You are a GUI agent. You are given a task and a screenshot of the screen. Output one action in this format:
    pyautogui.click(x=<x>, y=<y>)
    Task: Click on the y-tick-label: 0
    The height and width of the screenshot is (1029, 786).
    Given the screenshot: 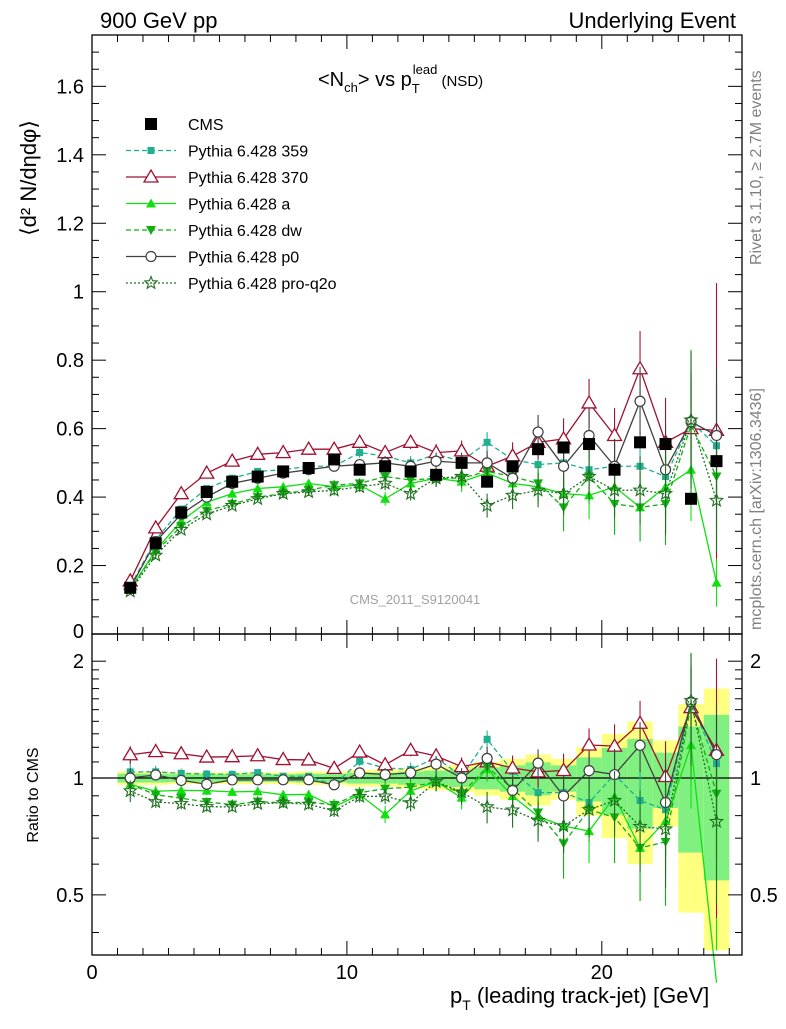 What is the action you would take?
    pyautogui.click(x=78, y=632)
    